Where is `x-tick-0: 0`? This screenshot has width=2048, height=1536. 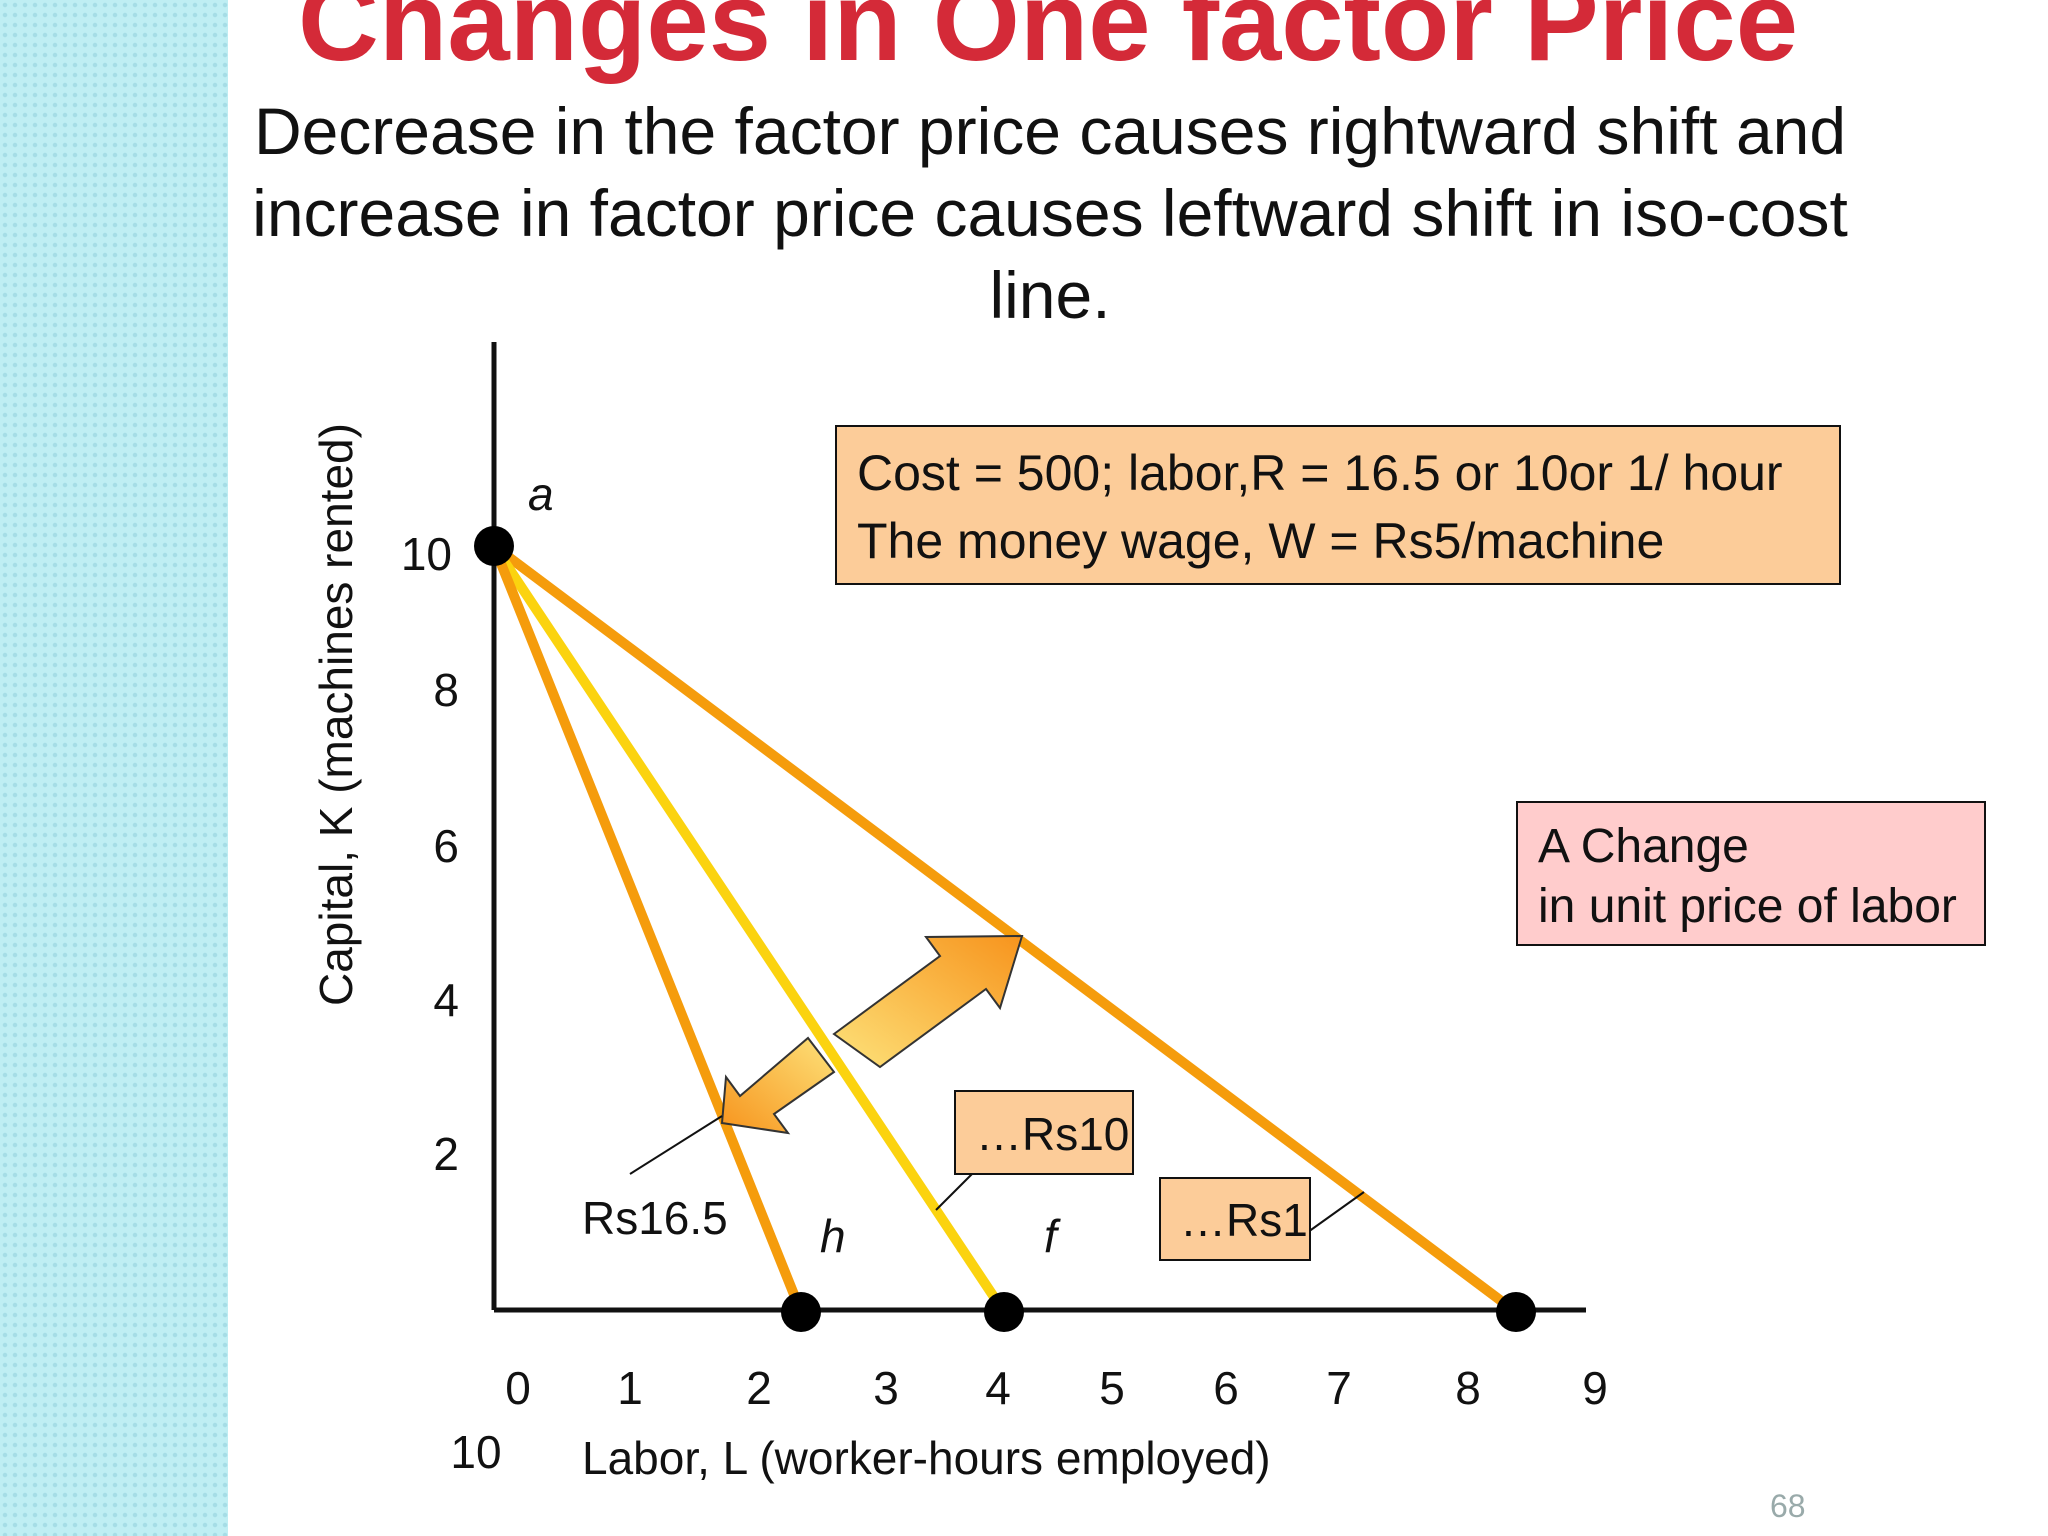
x-tick-0: 0 is located at coordinates (518, 1388).